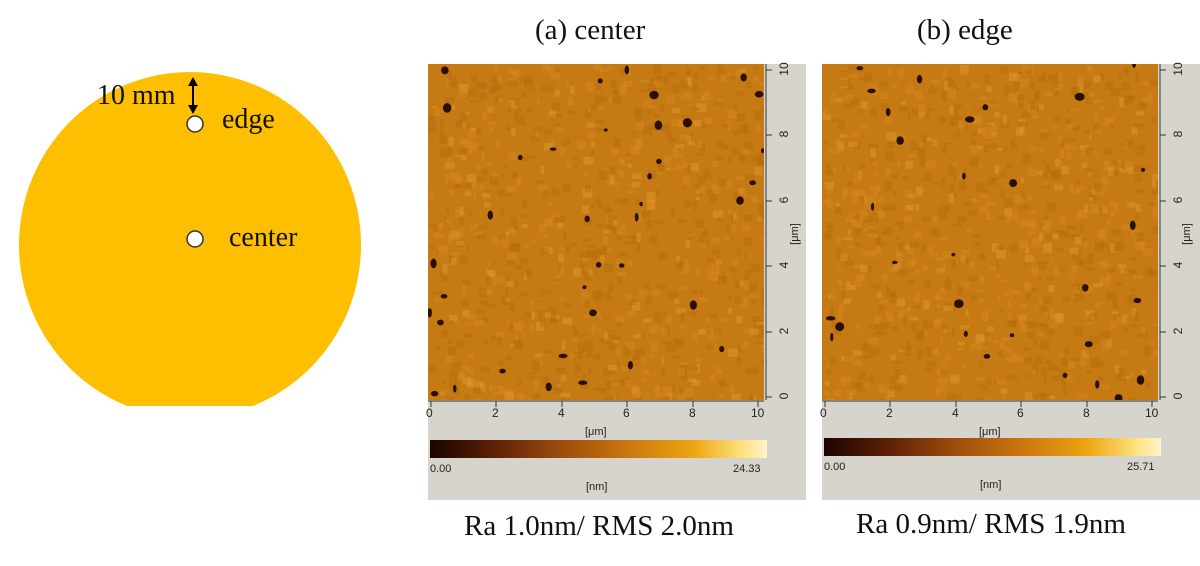  What do you see at coordinates (889, 413) in the screenshot?
I see `panel-b-x-tick: 2` at bounding box center [889, 413].